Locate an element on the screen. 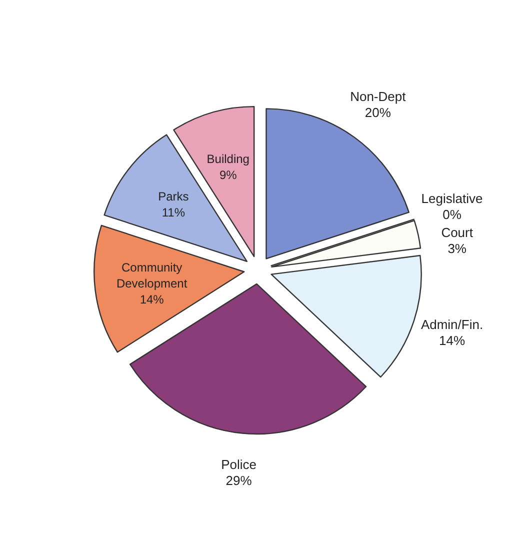  data-label: 9% is located at coordinates (228, 175).